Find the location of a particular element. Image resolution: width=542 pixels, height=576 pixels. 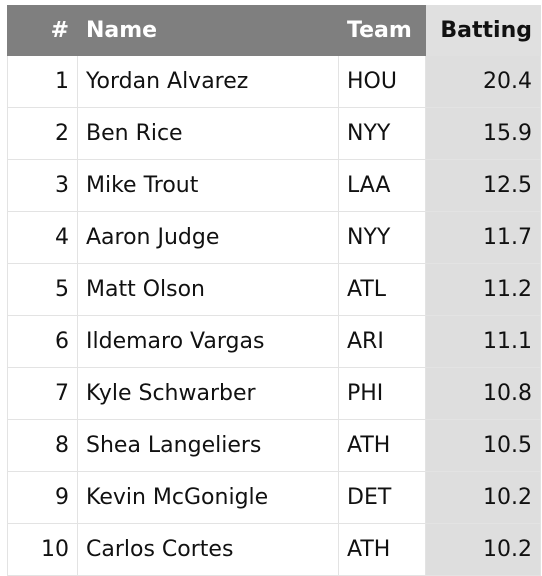

cell-team: HOU is located at coordinates (382, 81).